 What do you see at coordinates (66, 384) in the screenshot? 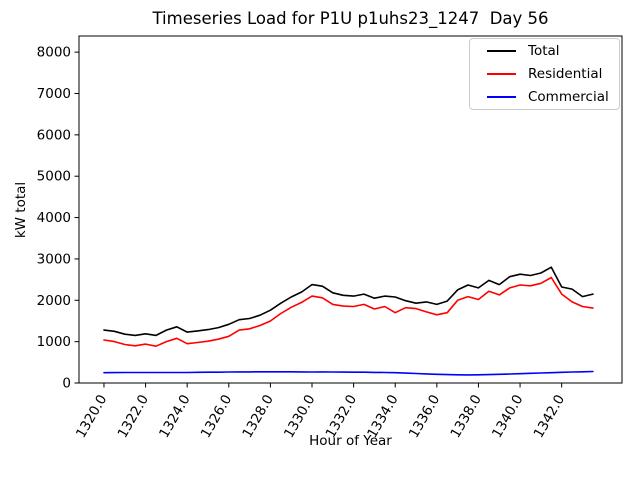
I see `y-tick-label: 0` at bounding box center [66, 384].